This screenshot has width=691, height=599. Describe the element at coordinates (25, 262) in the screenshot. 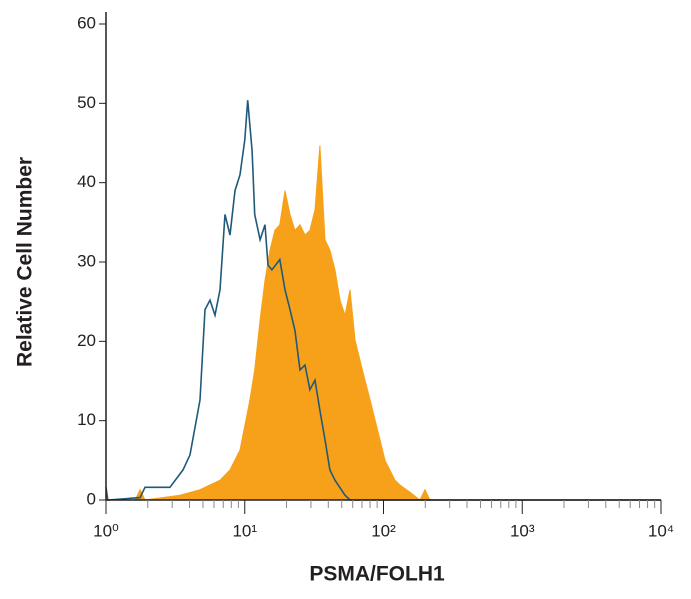

I see `y-axis-title: Relative Cell Number` at that location.